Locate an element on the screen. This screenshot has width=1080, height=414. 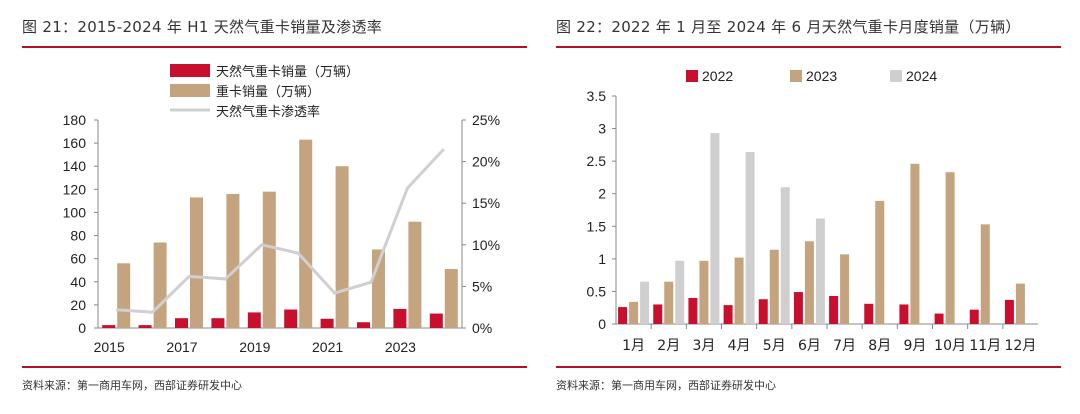
left-x-tick-label: 2017 is located at coordinates (181, 347).